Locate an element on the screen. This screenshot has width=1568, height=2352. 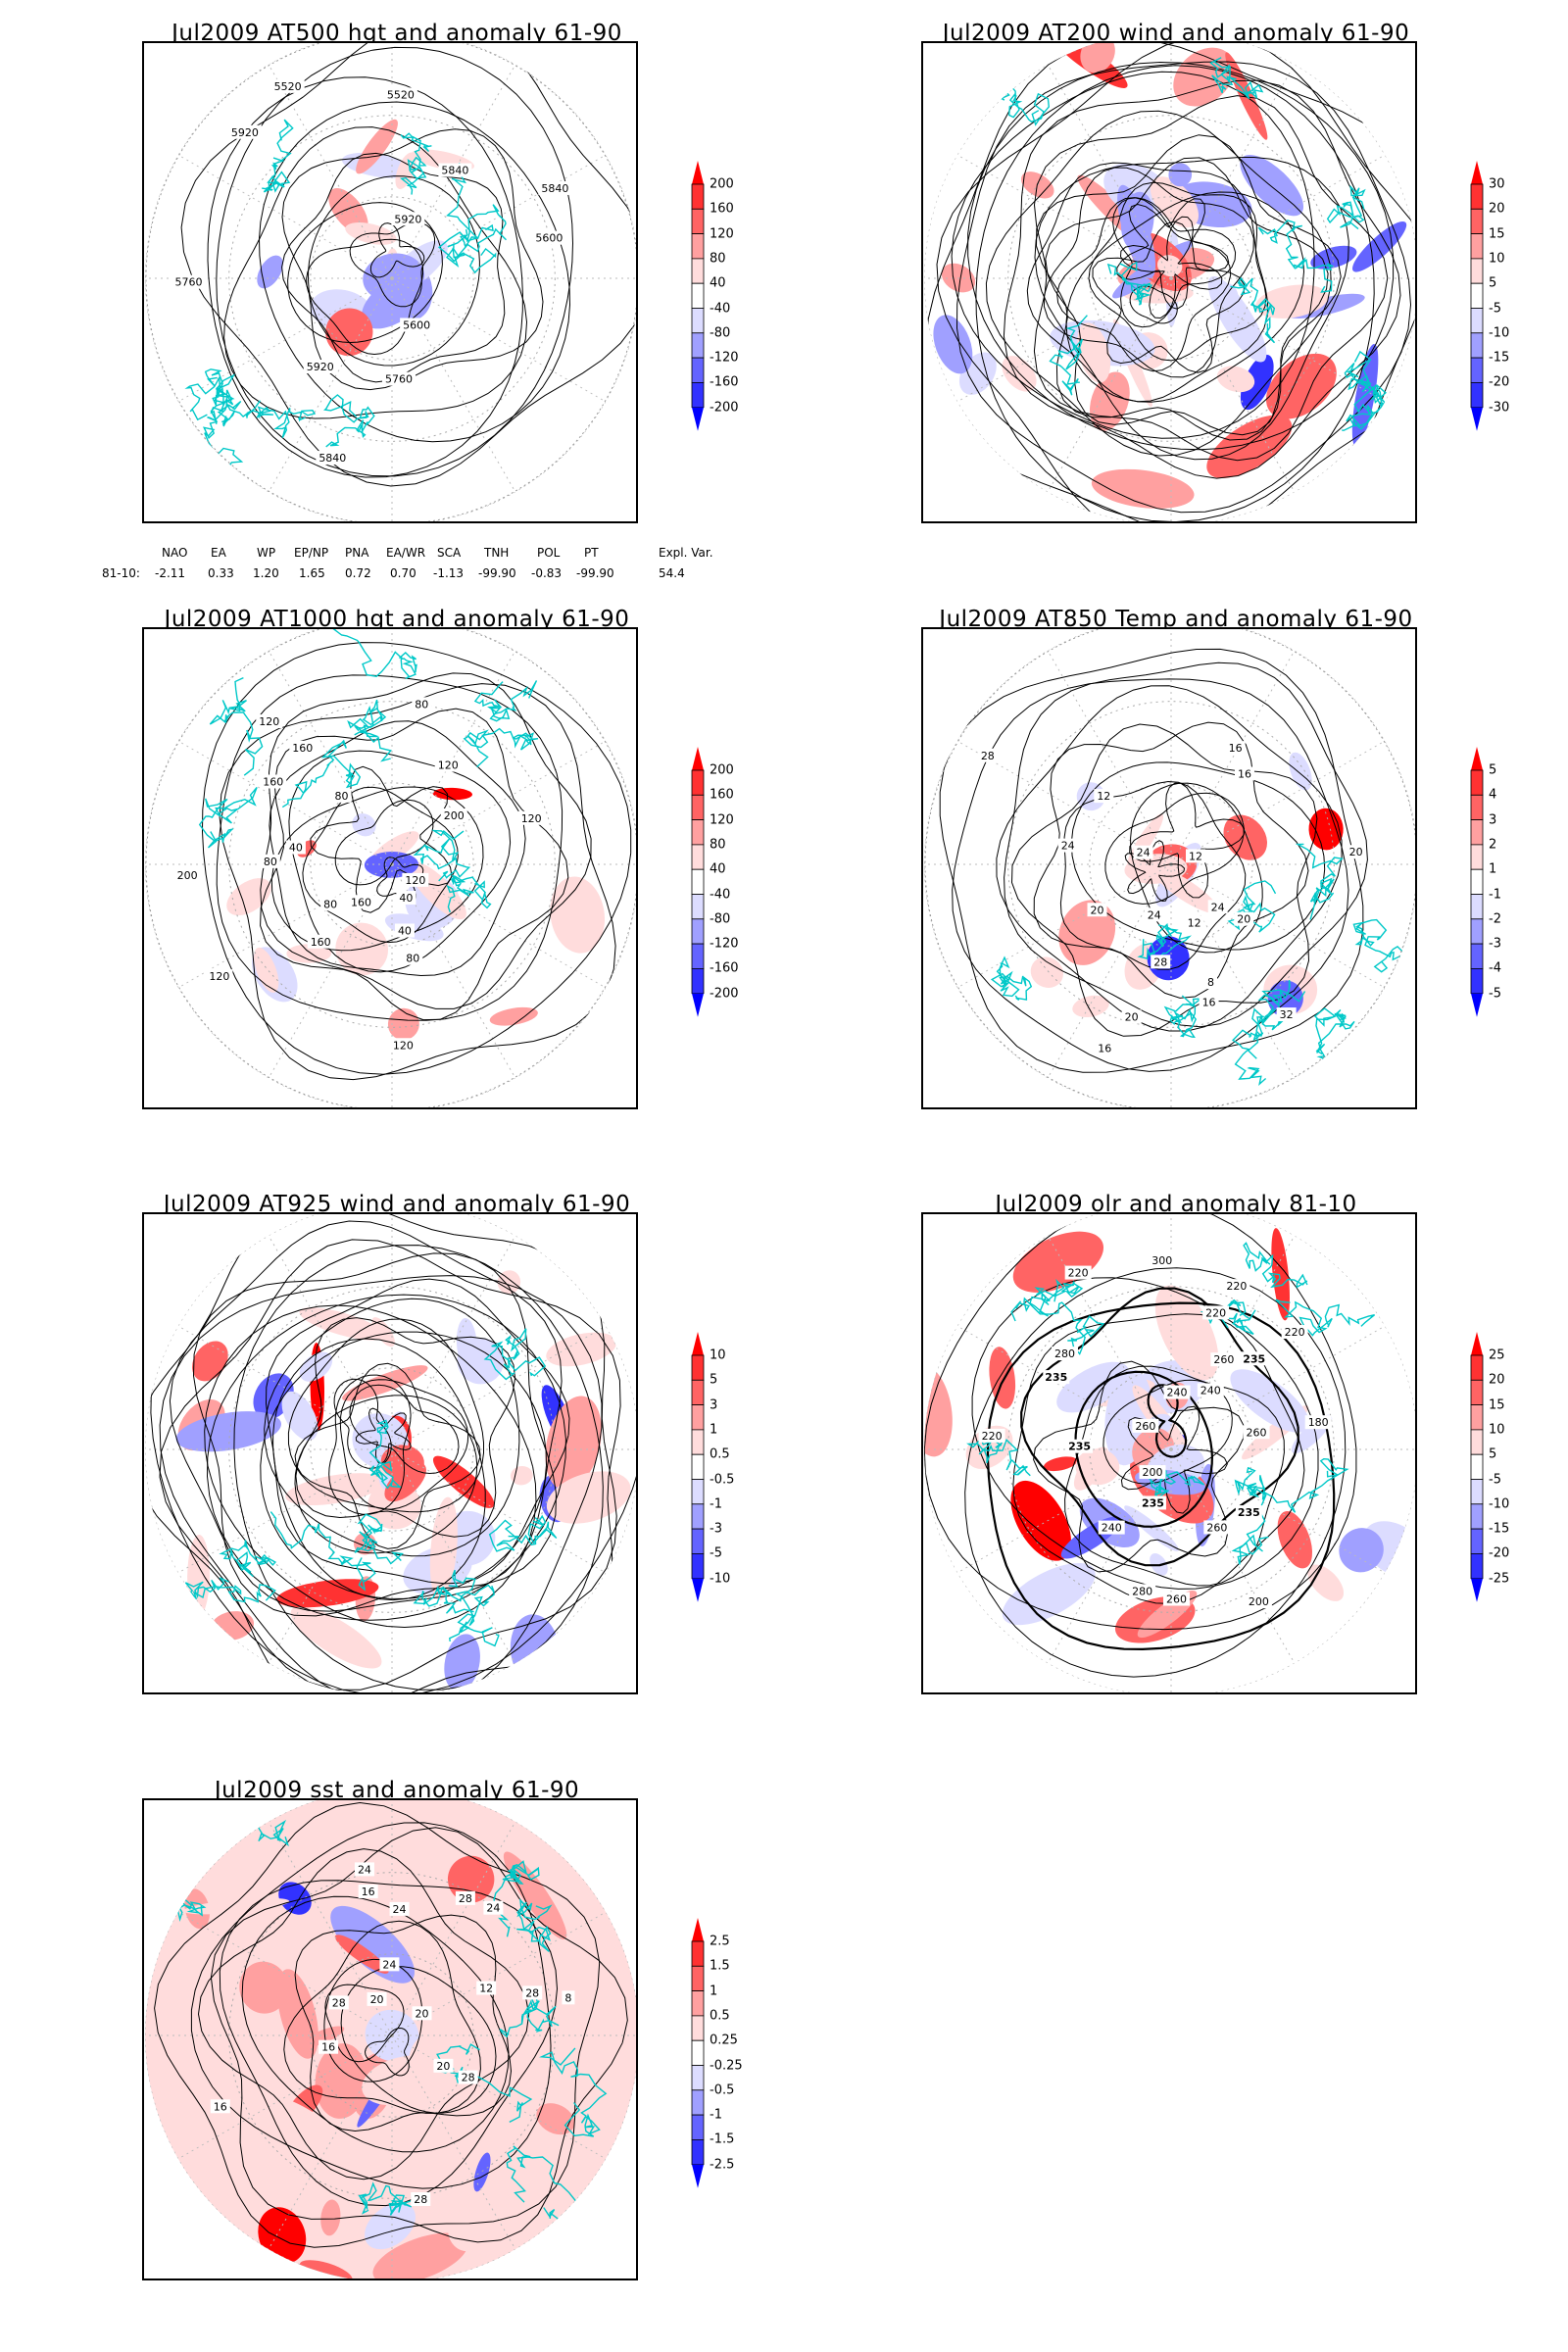
colorbar-tick-label: 0.5 is located at coordinates (720, 2016).